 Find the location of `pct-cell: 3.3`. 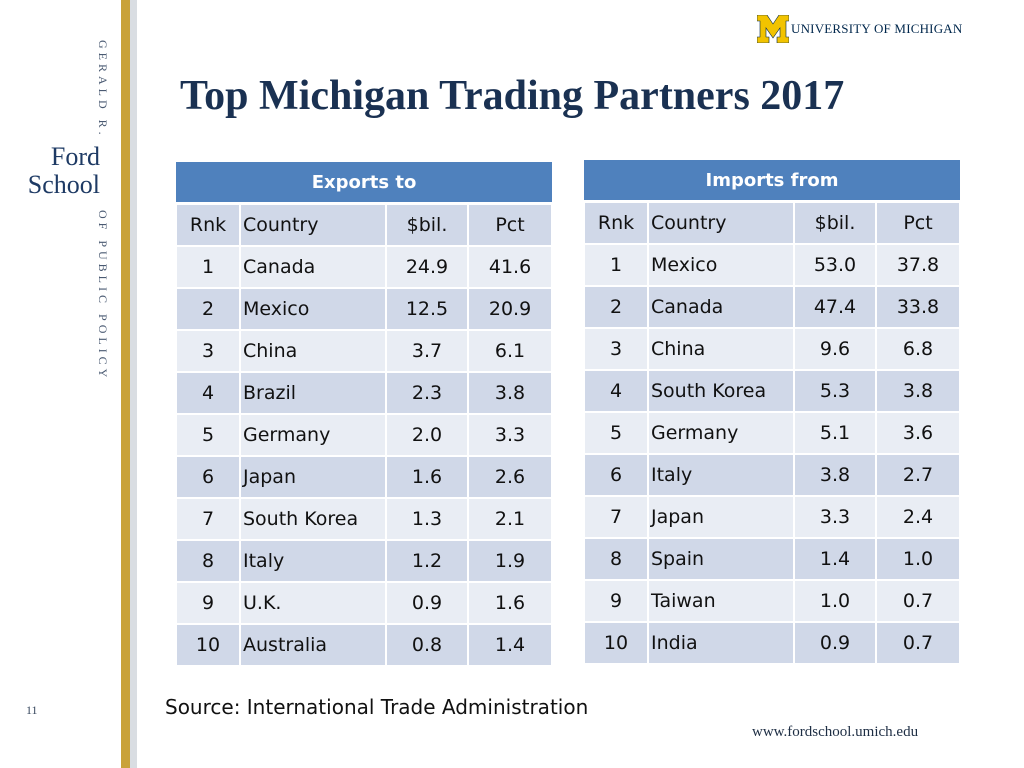

pct-cell: 3.3 is located at coordinates (510, 435).